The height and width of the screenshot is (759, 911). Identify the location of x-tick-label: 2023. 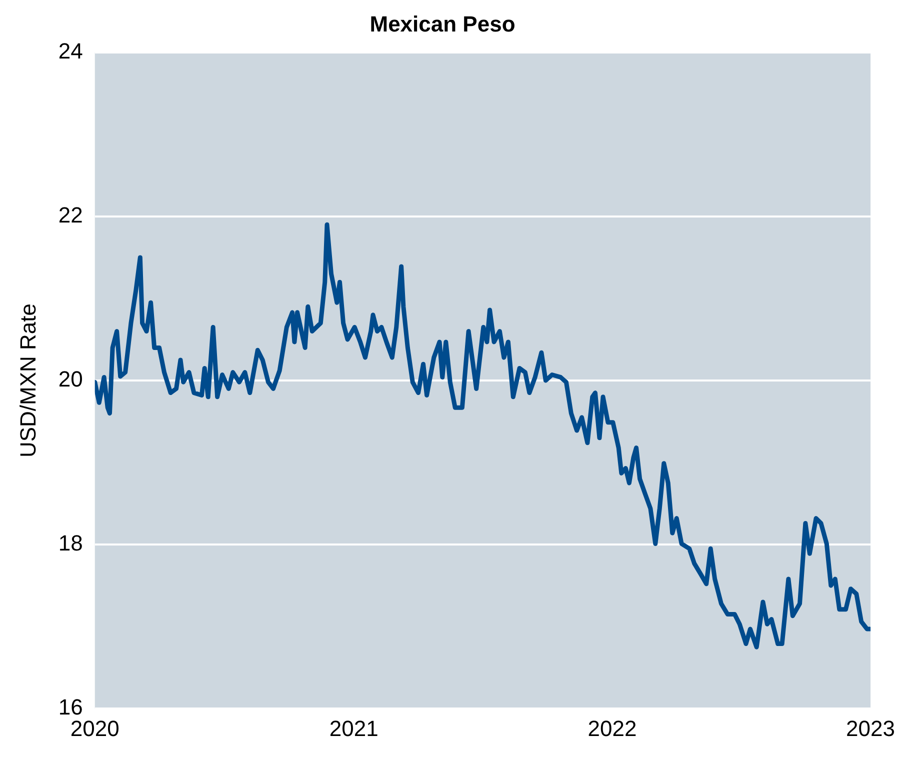
(871, 728).